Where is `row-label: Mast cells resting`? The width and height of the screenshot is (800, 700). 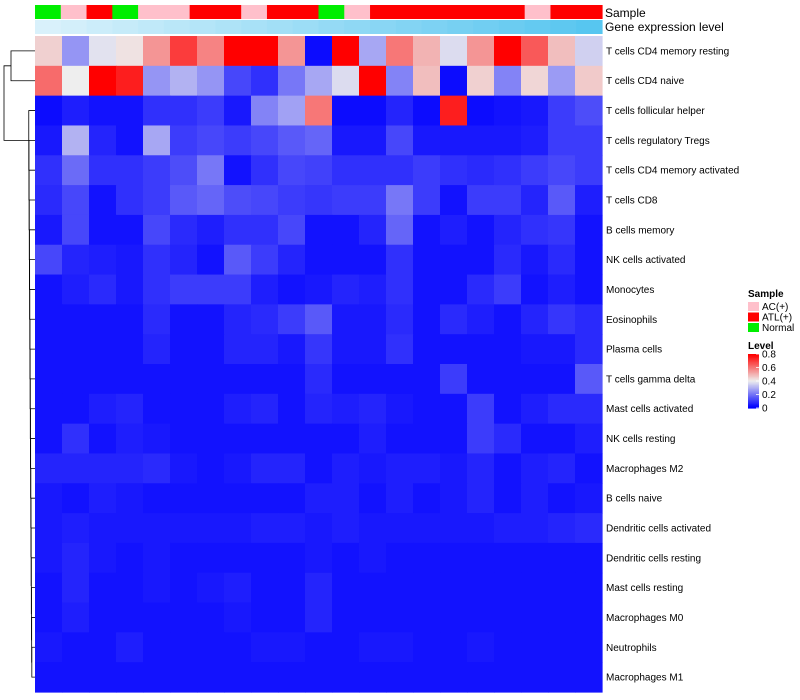 row-label: Mast cells resting is located at coordinates (644, 588).